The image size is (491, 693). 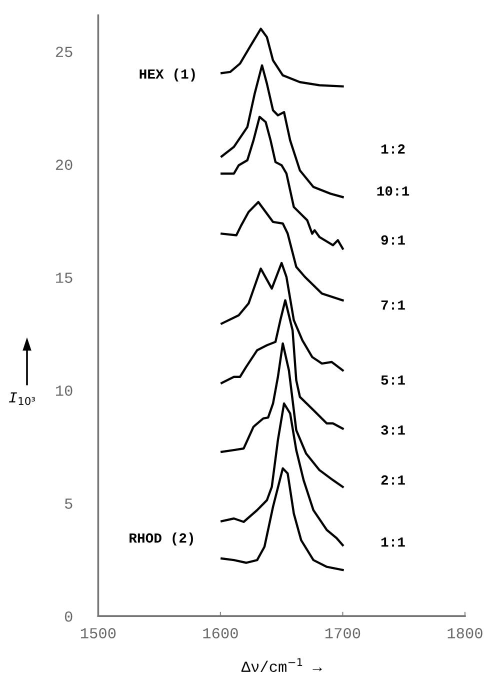 I want to click on annotation: 10:1, so click(x=393, y=191).